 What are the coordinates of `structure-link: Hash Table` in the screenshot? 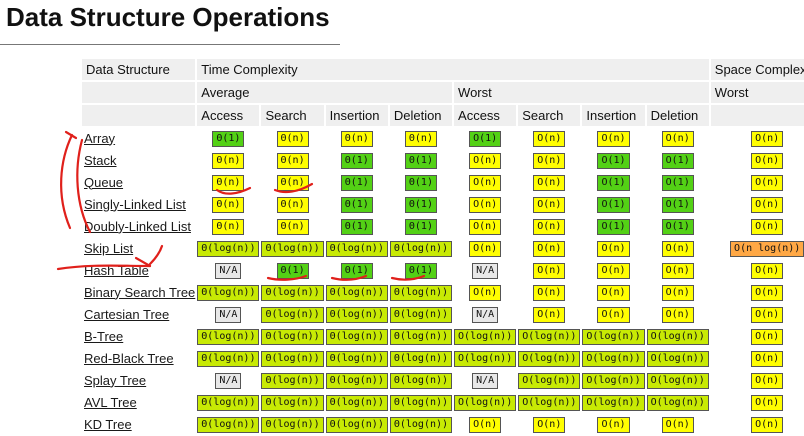 It's located at (116, 270).